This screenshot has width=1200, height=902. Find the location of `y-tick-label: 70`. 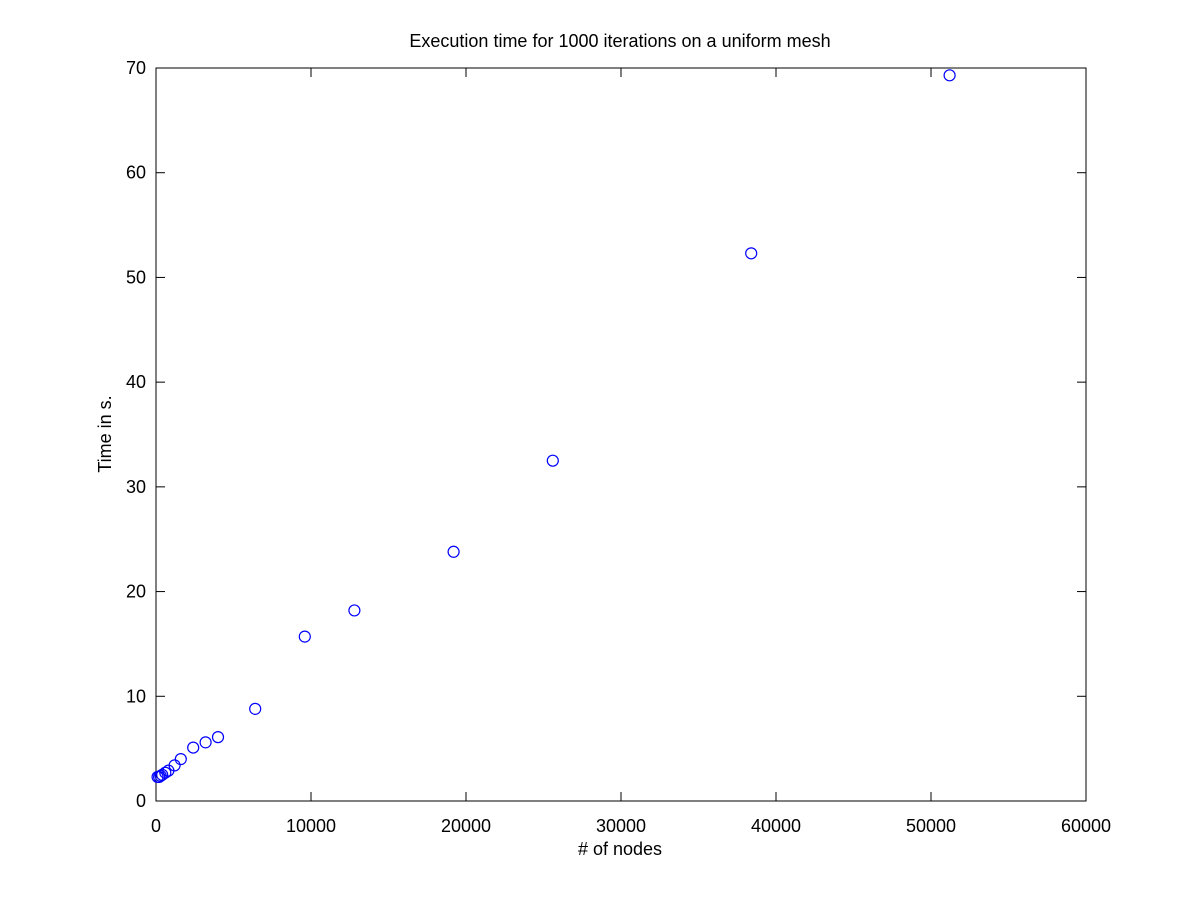

y-tick-label: 70 is located at coordinates (136, 68).